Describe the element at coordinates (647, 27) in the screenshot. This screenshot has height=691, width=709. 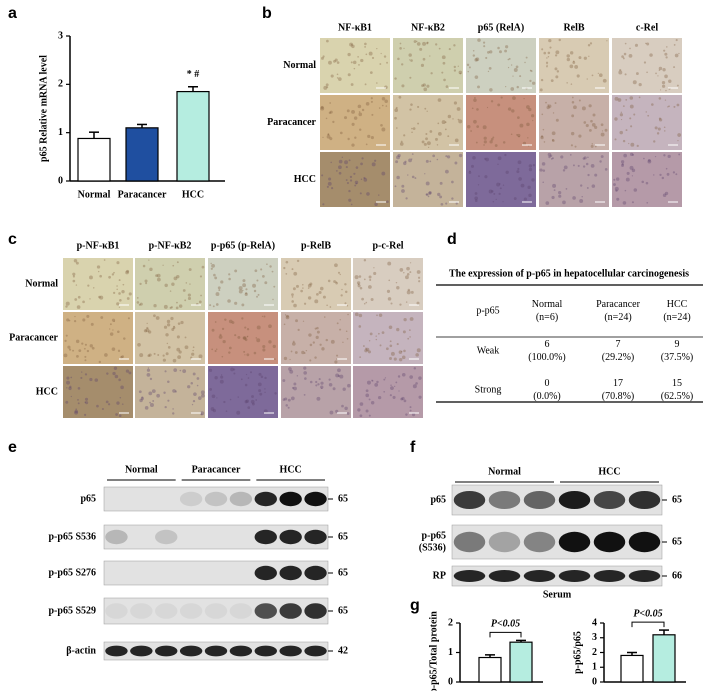
I see `column-header: c-Rel` at that location.